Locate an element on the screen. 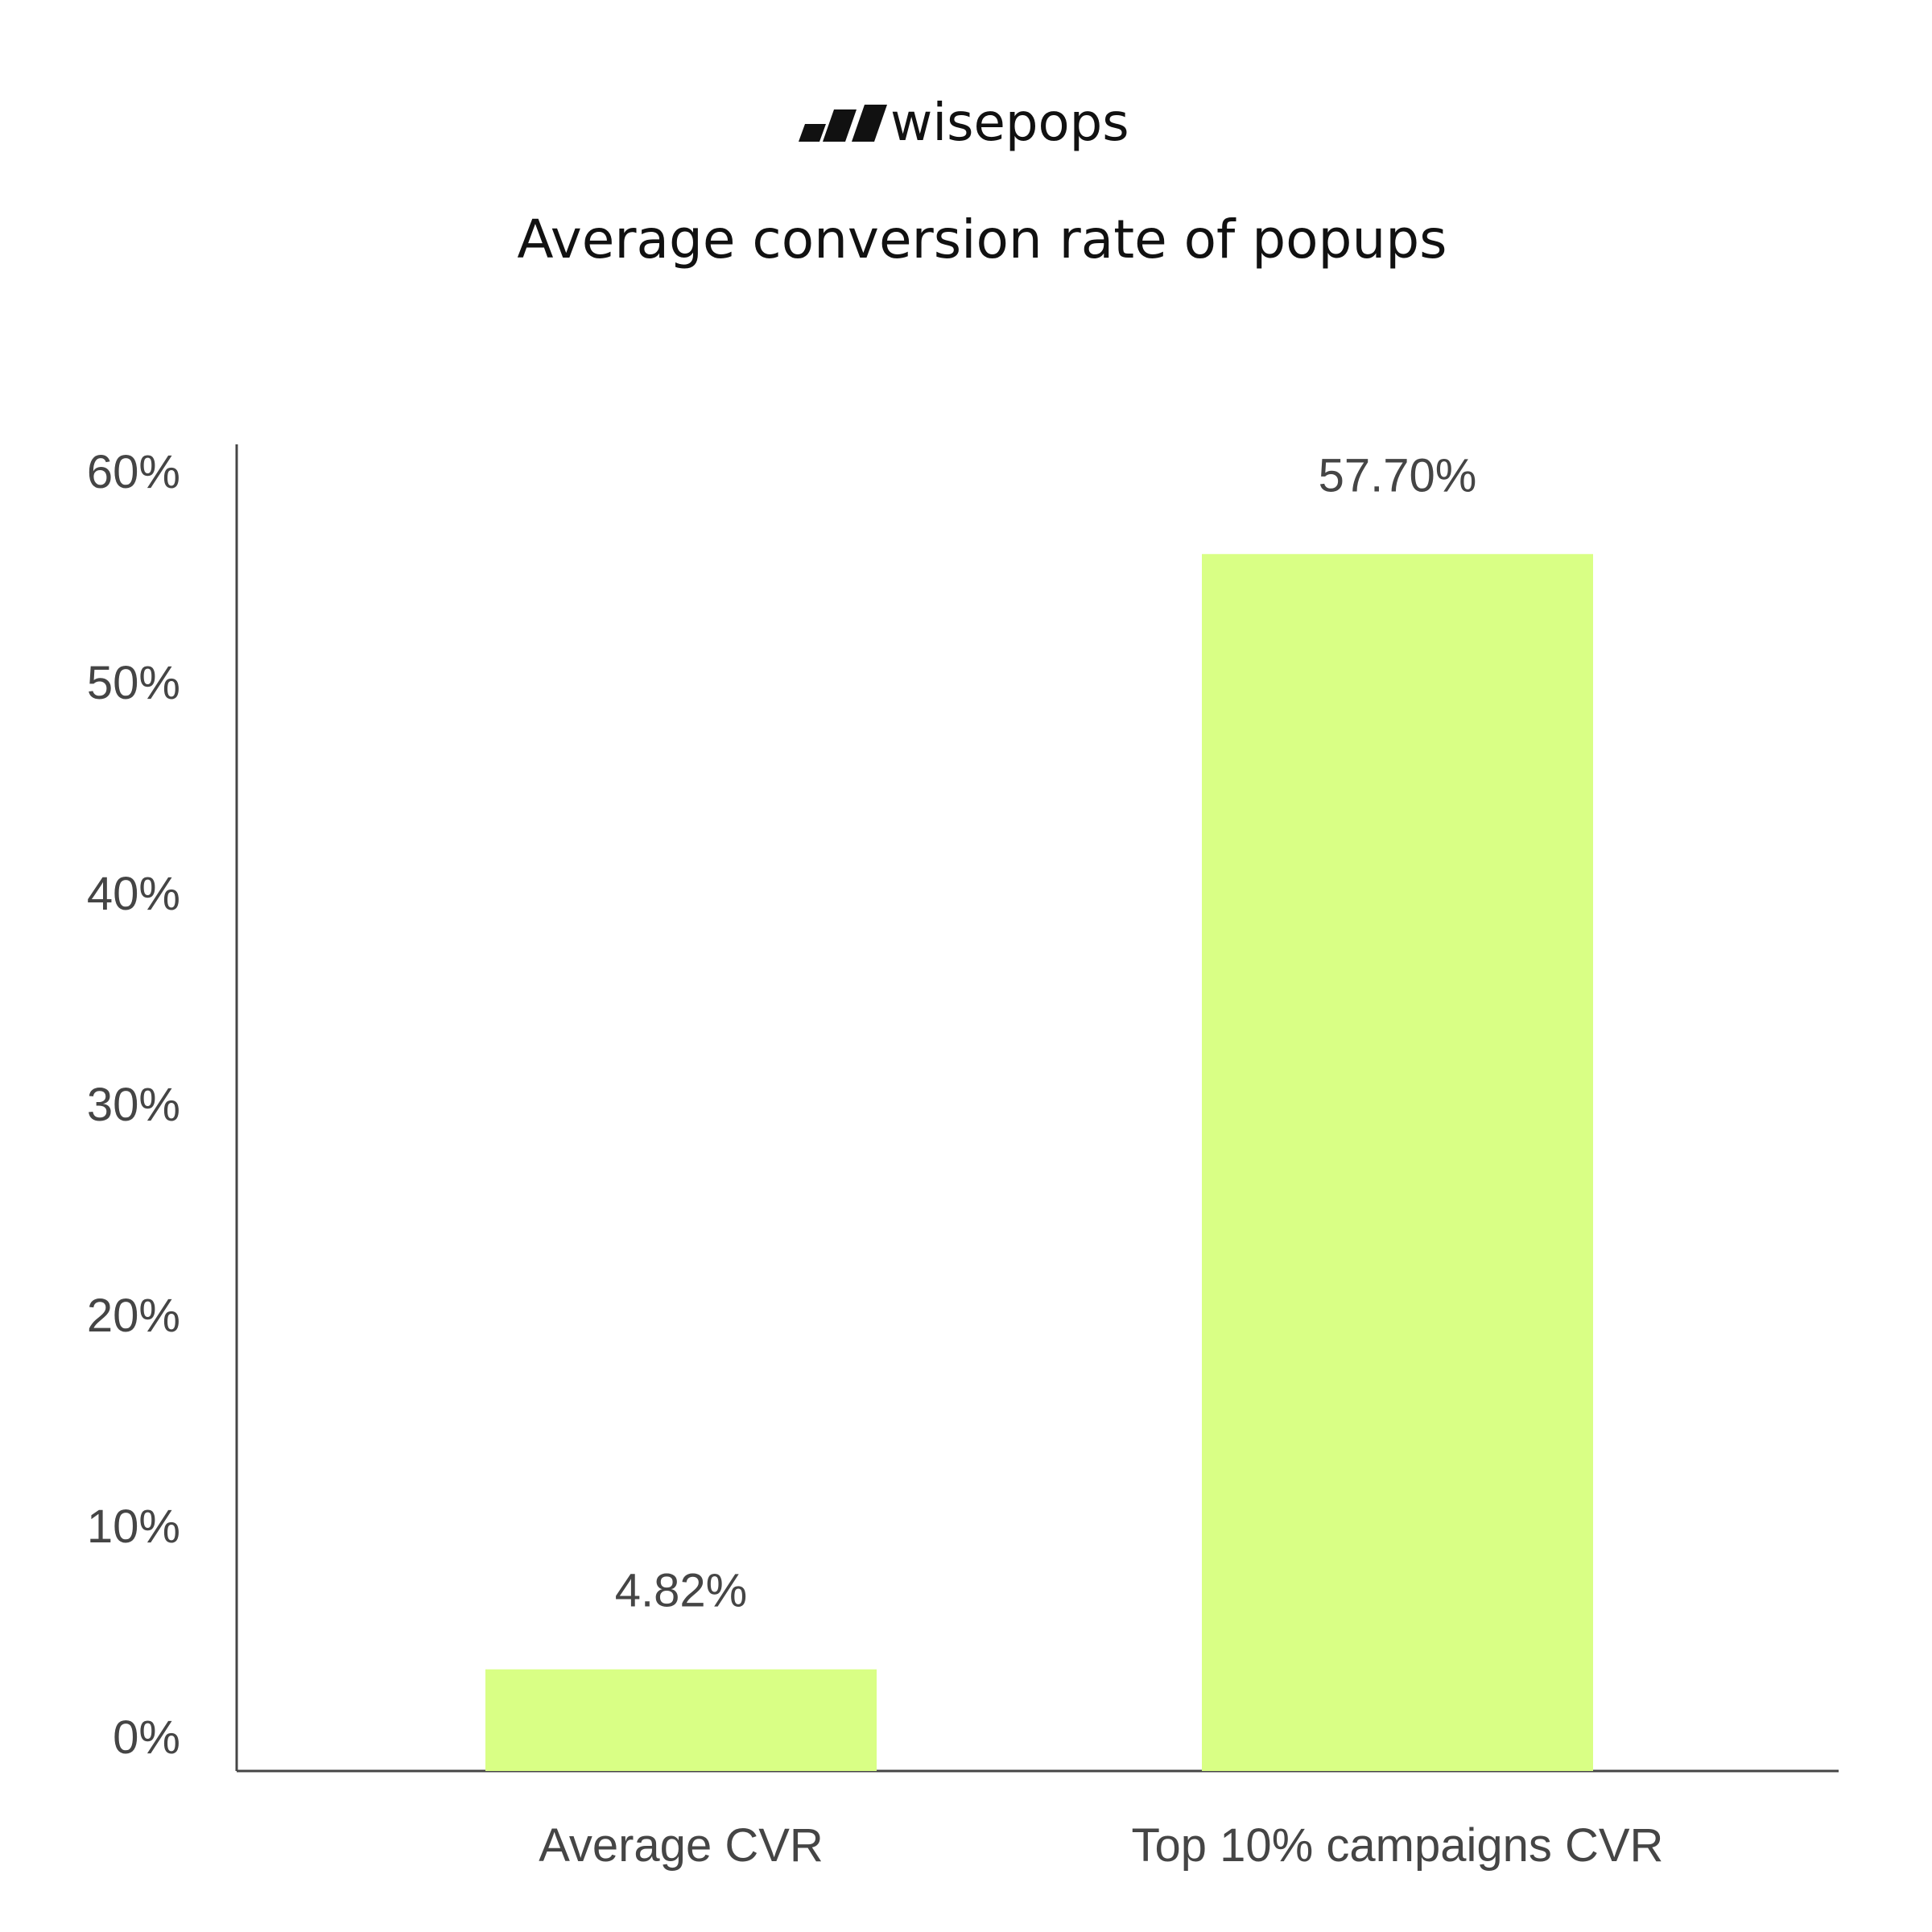 The image size is (1932, 1932). y-tick-label: 0% is located at coordinates (146, 1737).